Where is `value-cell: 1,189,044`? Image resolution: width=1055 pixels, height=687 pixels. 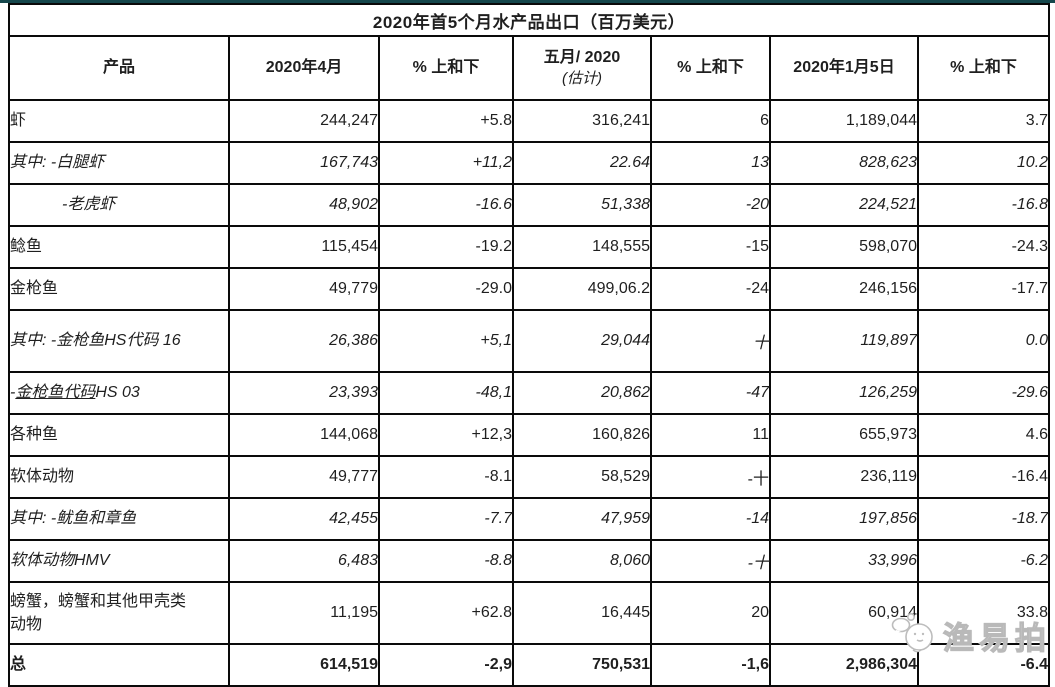 value-cell: 1,189,044 is located at coordinates (844, 121).